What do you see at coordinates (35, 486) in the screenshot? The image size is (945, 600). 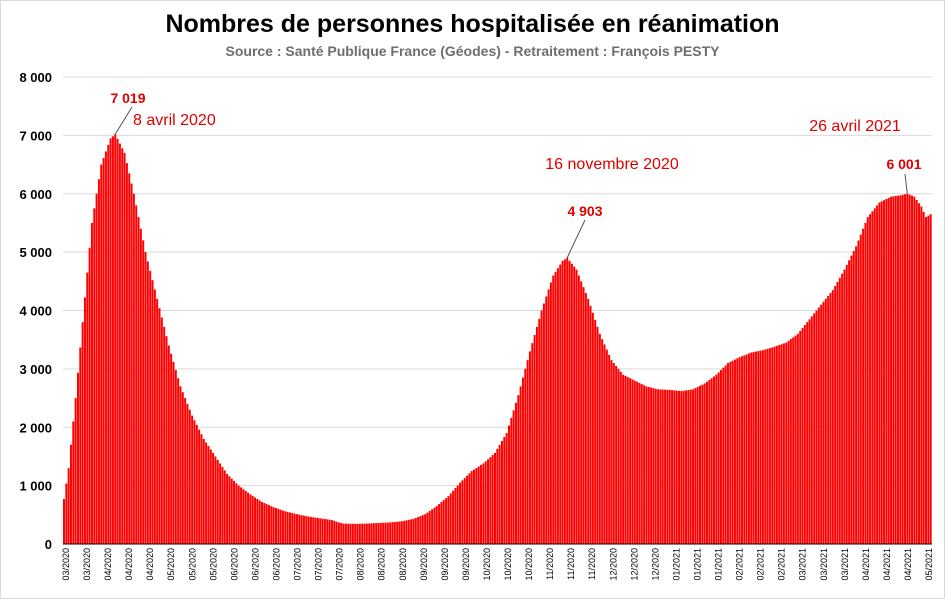 I see `y-tick-label: 1 000` at bounding box center [35, 486].